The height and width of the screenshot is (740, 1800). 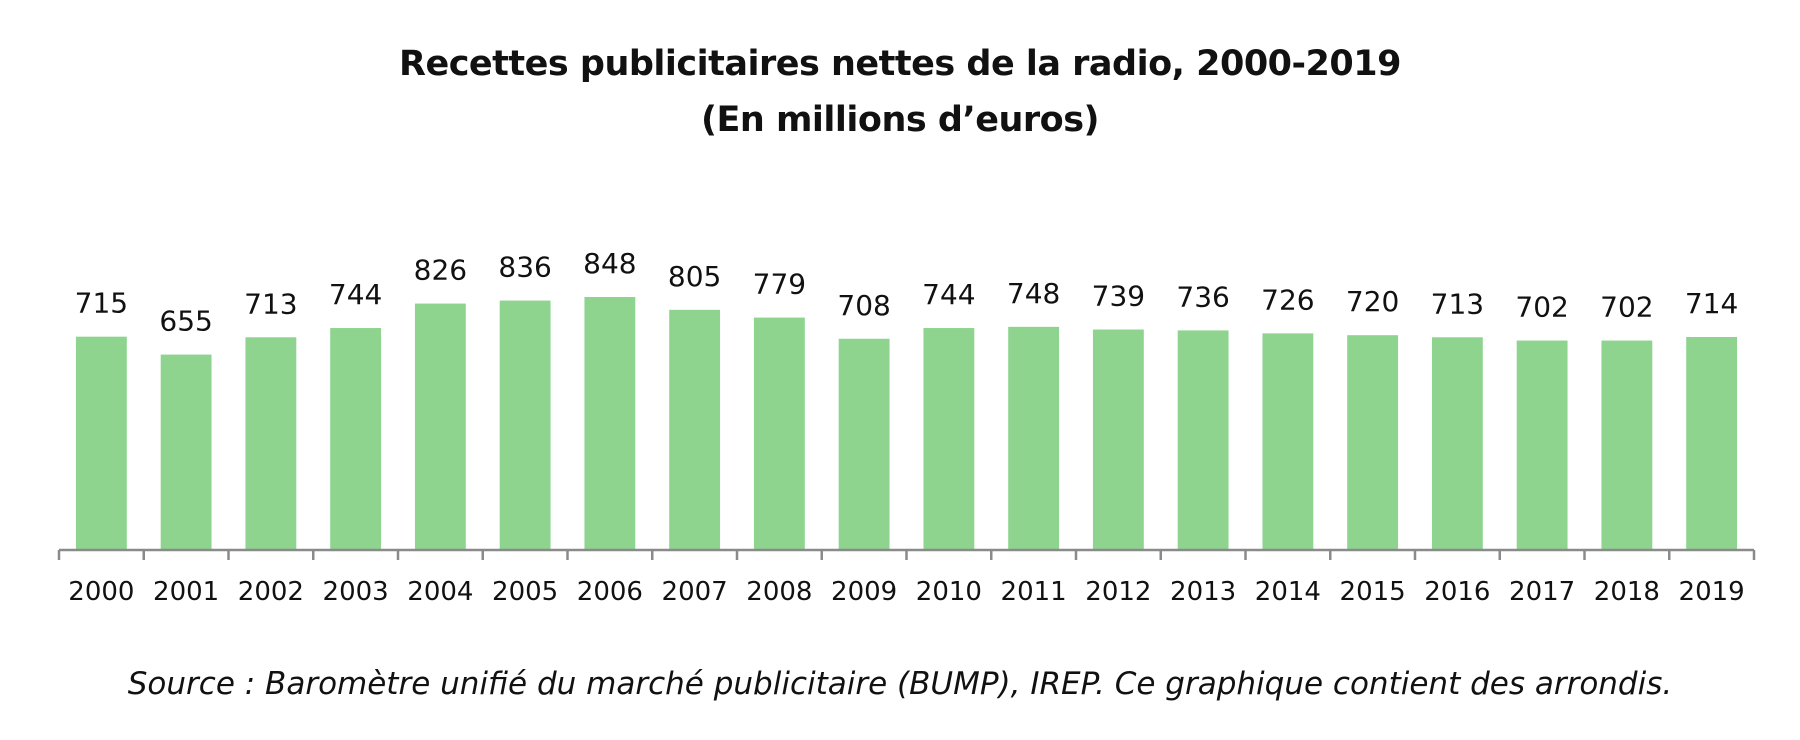 What do you see at coordinates (779, 284) in the screenshot?
I see `data-label-2008: 779` at bounding box center [779, 284].